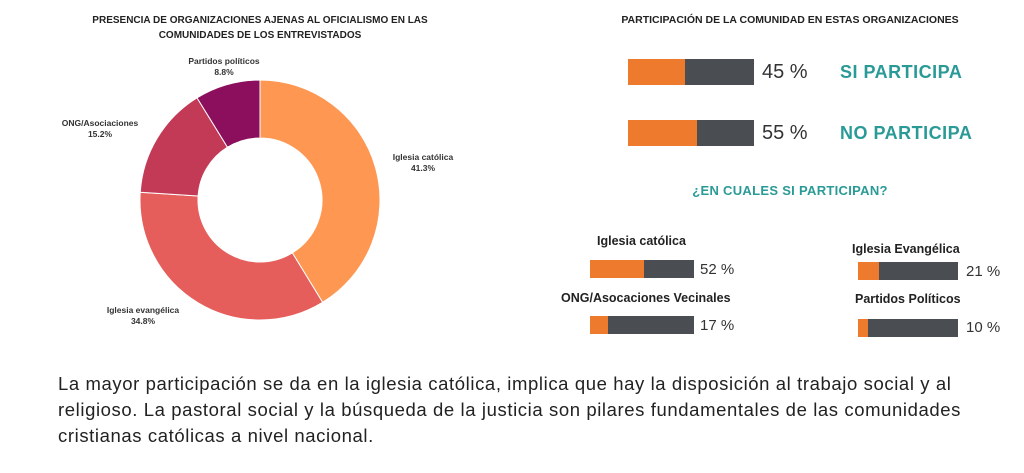 This screenshot has height=473, width=1024. Describe the element at coordinates (785, 133) in the screenshot. I see `participation-pct-no: 55 %` at that location.